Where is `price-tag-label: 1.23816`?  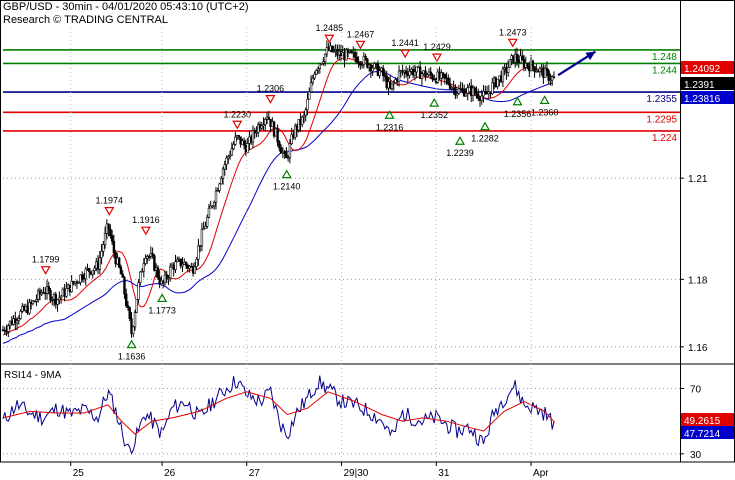 price-tag-label: 1.23816 is located at coordinates (702, 99).